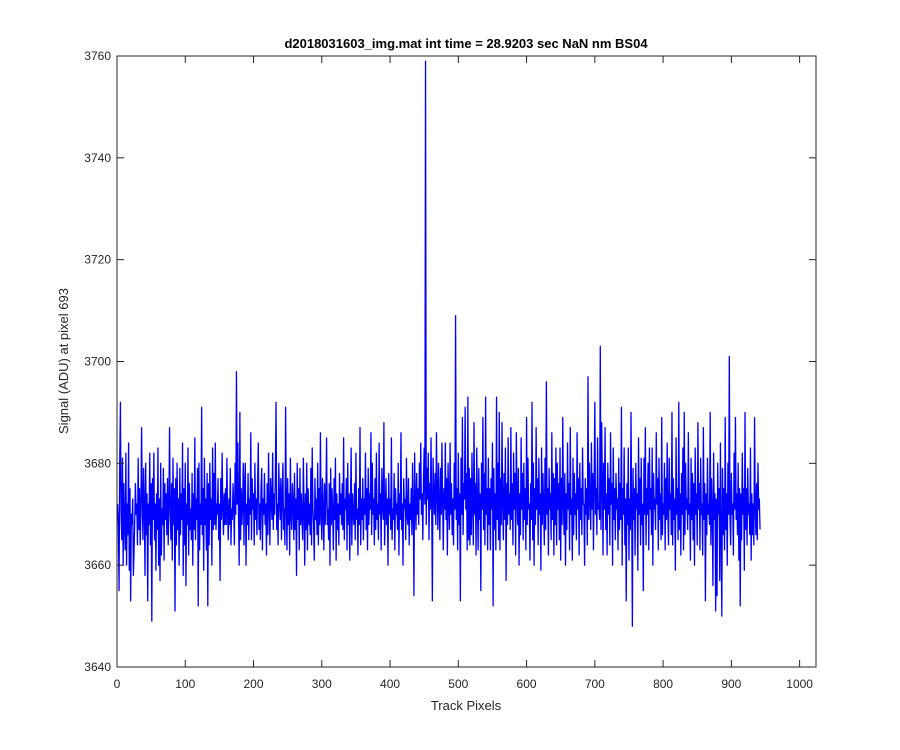  What do you see at coordinates (254, 684) in the screenshot?
I see `x-tick-label: 200` at bounding box center [254, 684].